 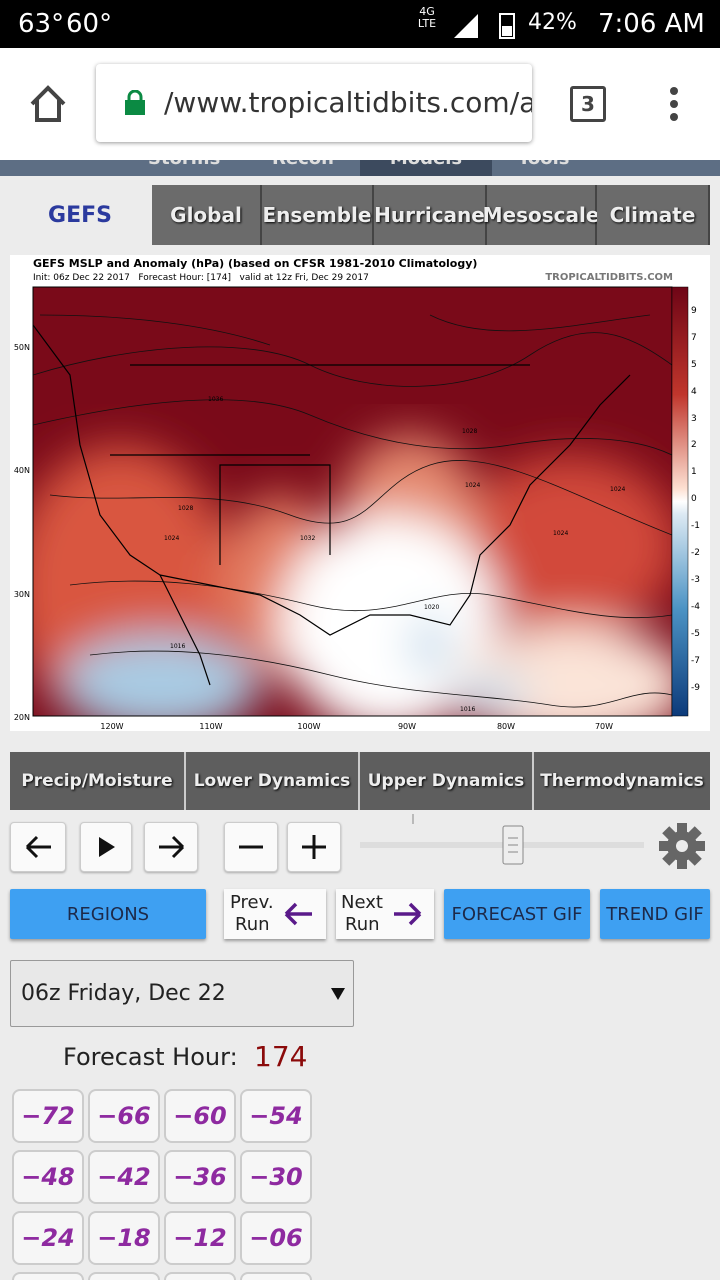 What do you see at coordinates (426, 168) in the screenshot?
I see `nav-link: Models` at bounding box center [426, 168].